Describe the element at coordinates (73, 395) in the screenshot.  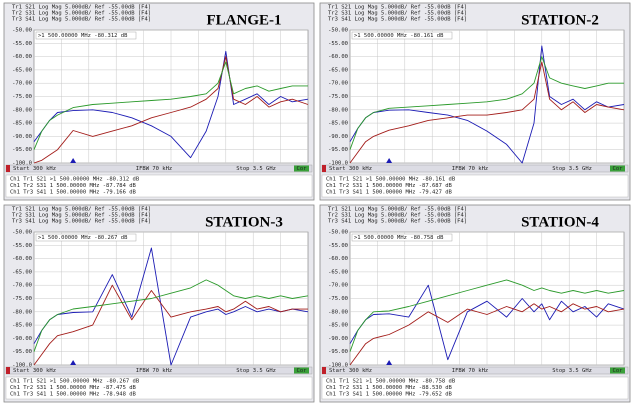
I see `marker-table-row: Ch1 Tr3 S41 1 500.00000 MHz -78.948 dB` at that location.